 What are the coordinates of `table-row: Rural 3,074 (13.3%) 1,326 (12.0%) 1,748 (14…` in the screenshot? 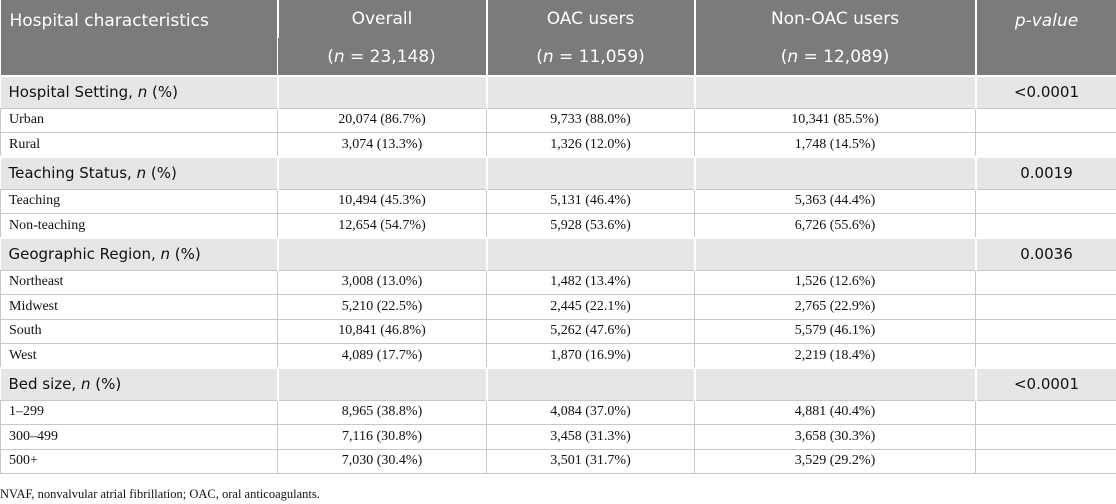 It's located at (558, 145).